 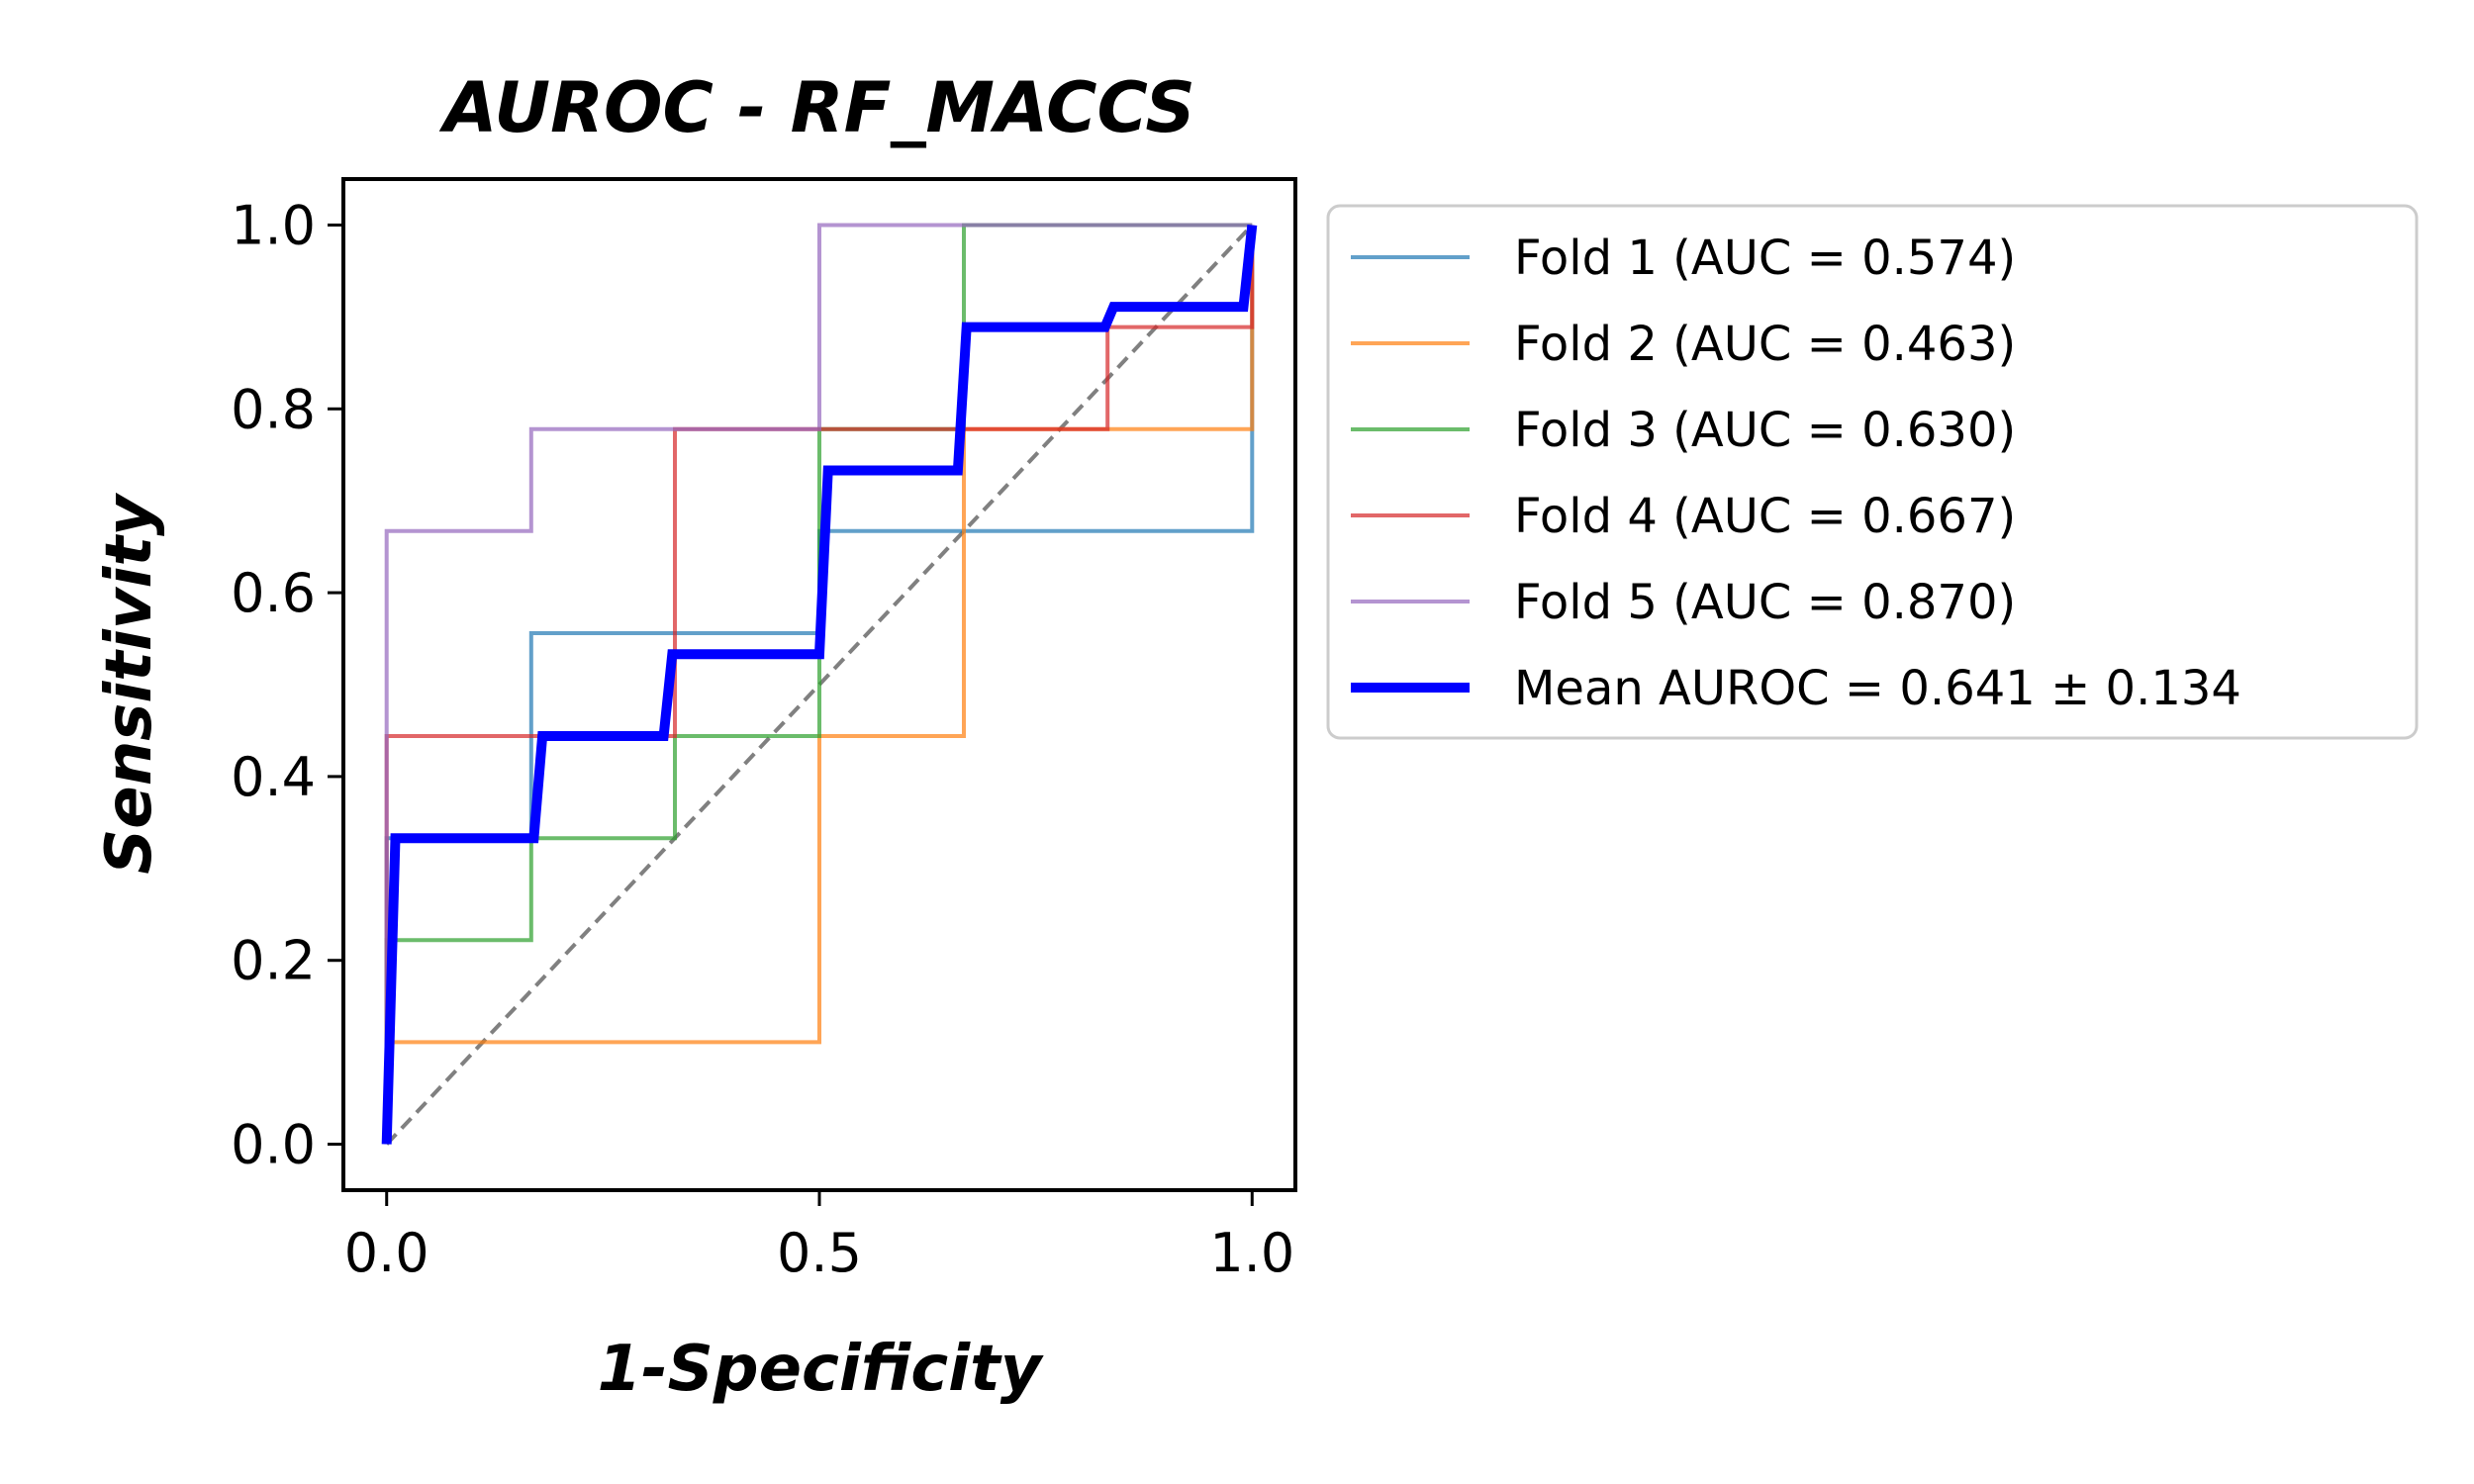 What do you see at coordinates (1765, 430) in the screenshot?
I see `legend-label: Fold 3 (AUC = 0.630)` at bounding box center [1765, 430].